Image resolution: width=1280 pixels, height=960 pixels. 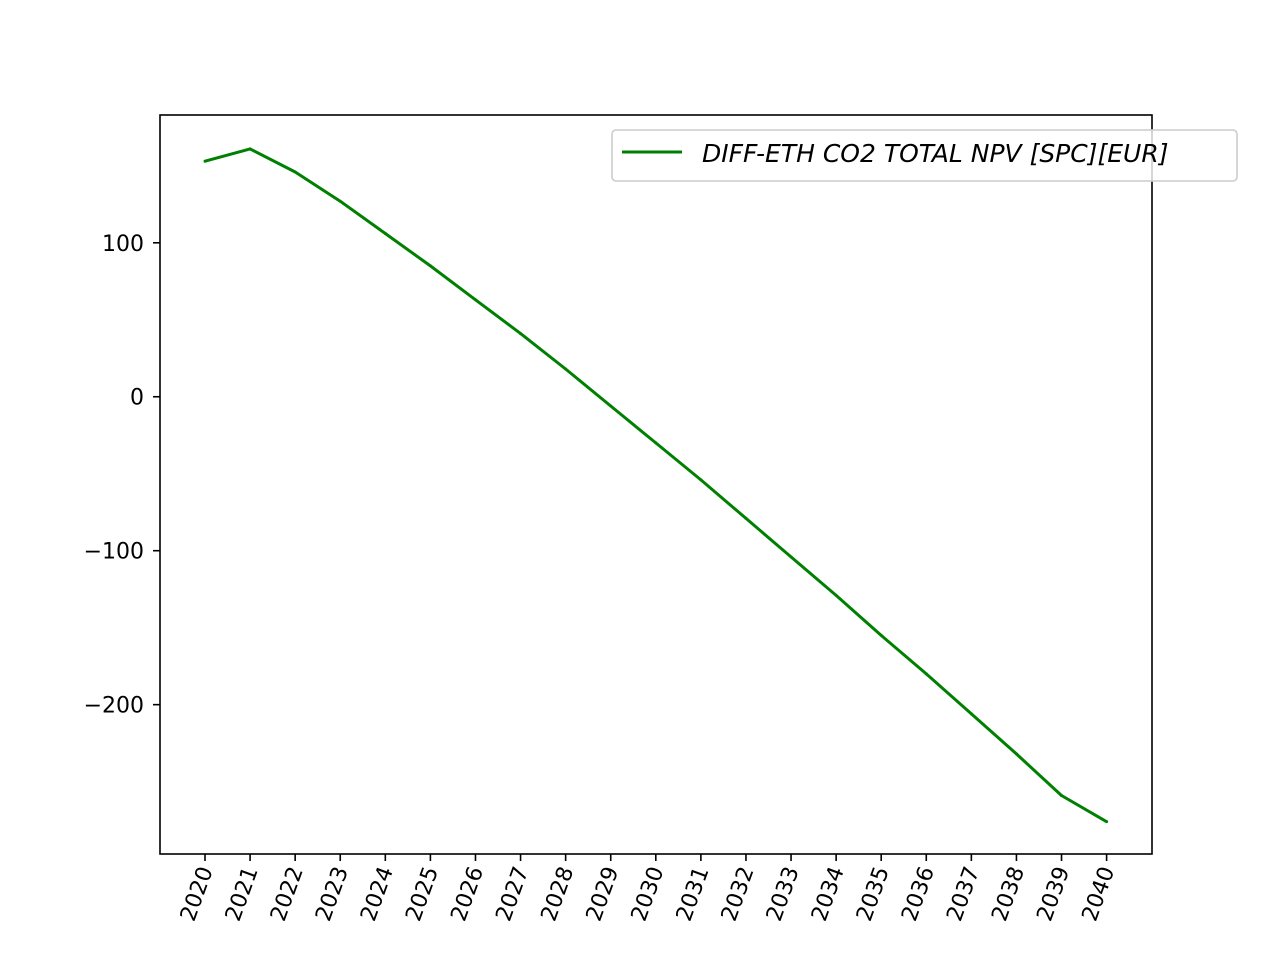 I want to click on x-tick-label: 2031, so click(x=693, y=894).